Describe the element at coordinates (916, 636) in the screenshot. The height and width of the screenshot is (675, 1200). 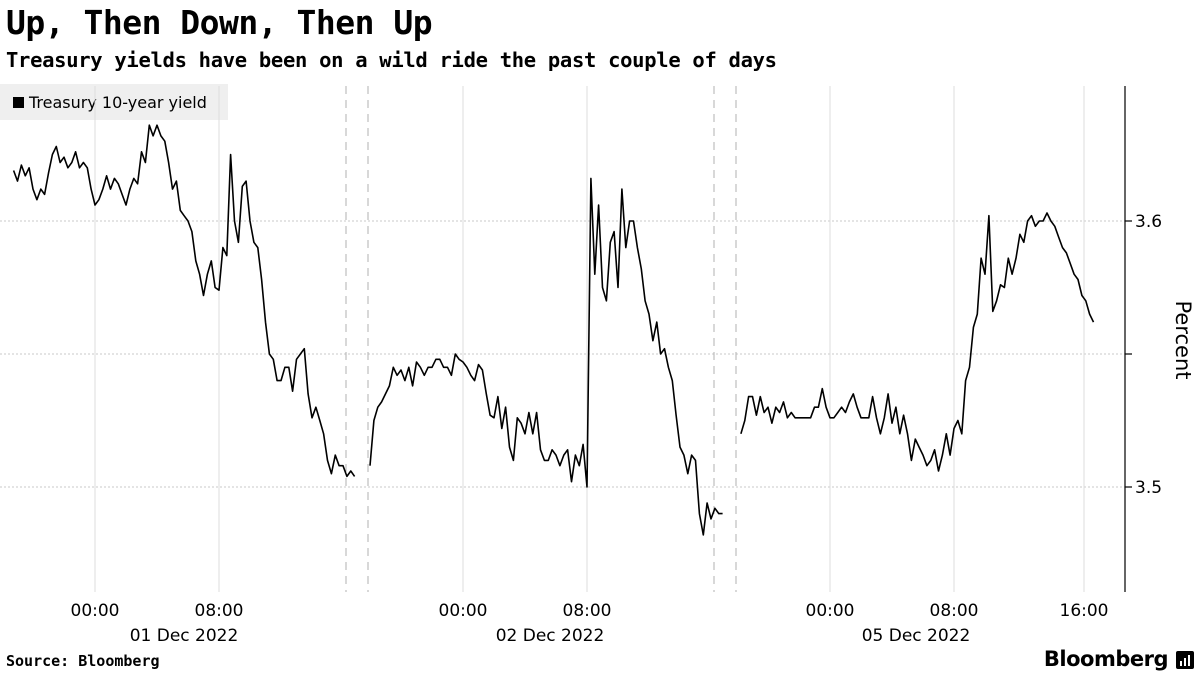
I see `x-date-label: 05 Dec 2022` at that location.